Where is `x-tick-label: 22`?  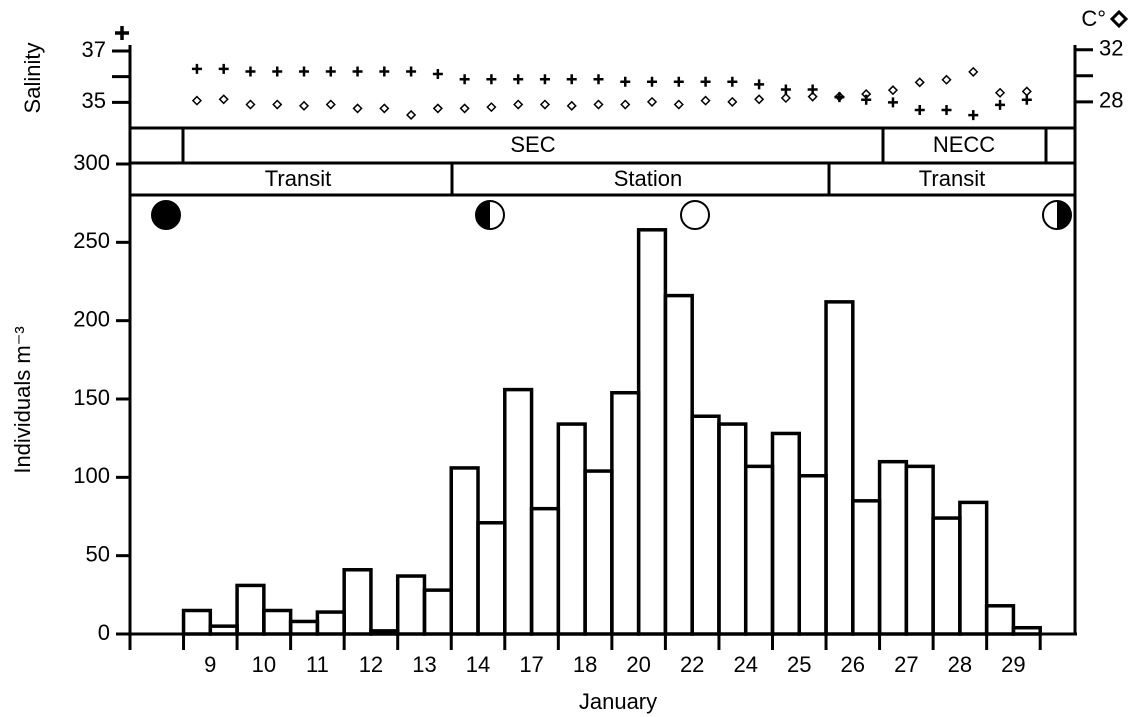 x-tick-label: 22 is located at coordinates (692, 664).